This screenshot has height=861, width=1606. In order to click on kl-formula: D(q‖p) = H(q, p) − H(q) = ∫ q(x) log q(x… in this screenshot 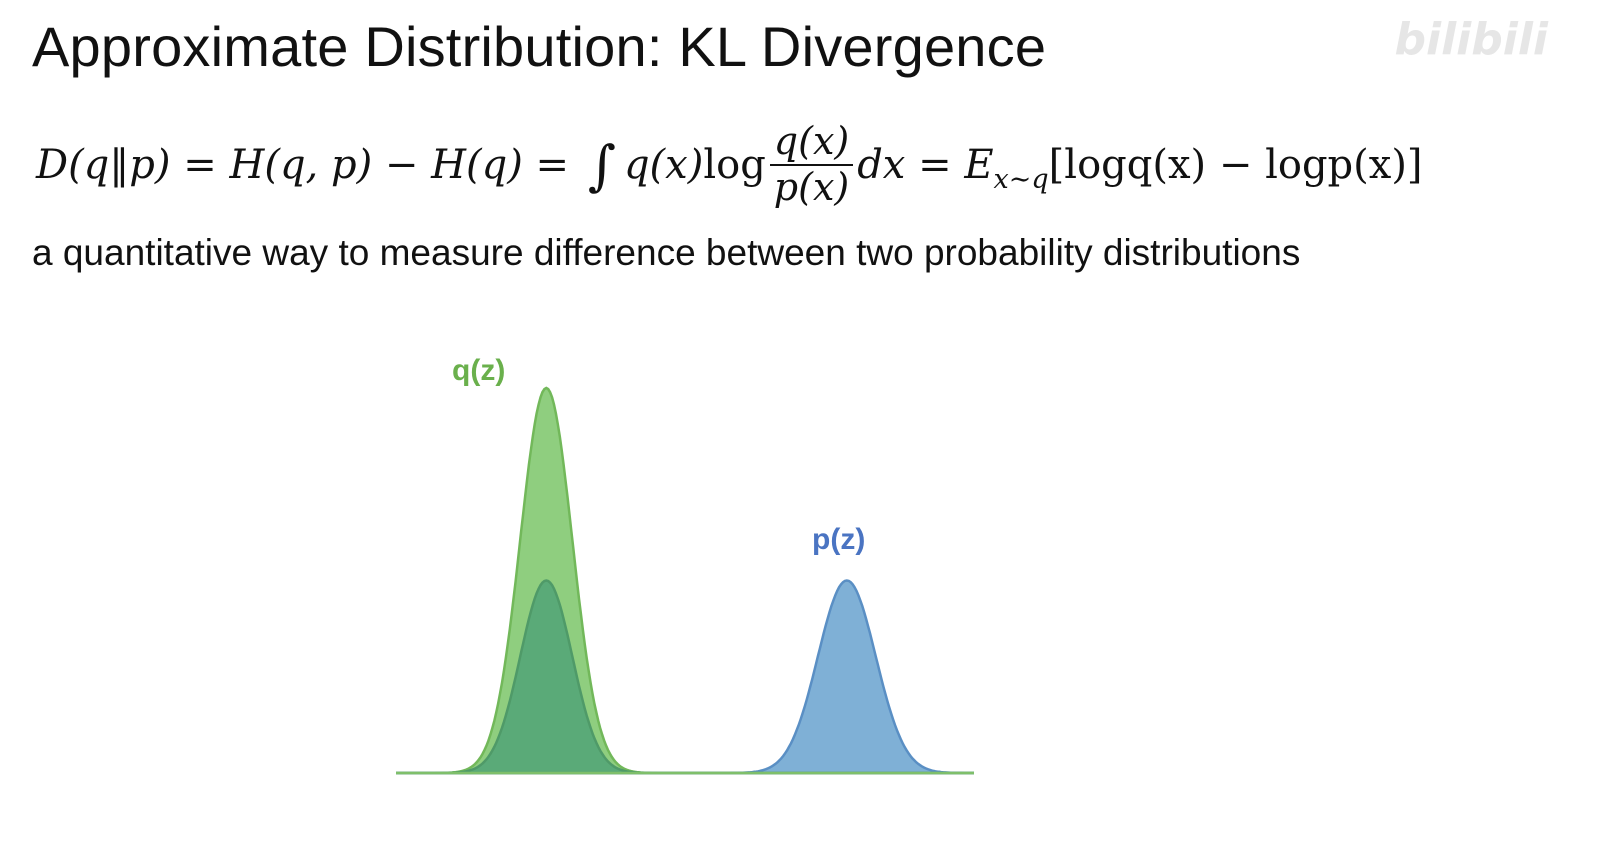, I will do `click(729, 165)`.